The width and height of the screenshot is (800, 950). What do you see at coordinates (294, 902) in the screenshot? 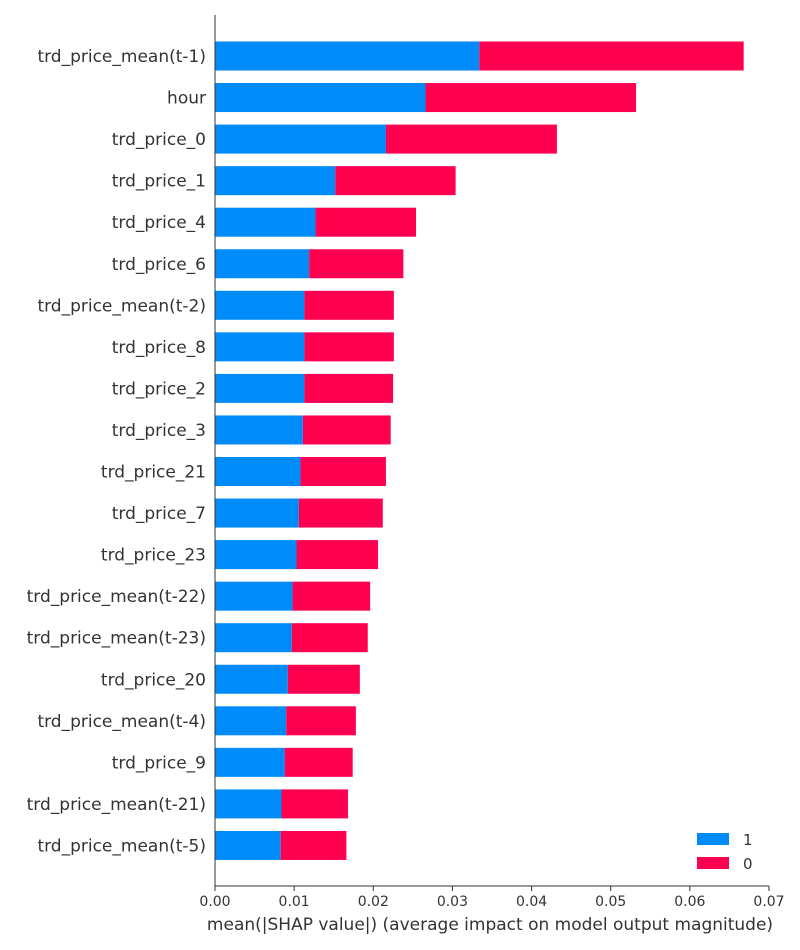
I see `x-tick-label: 0.01` at bounding box center [294, 902].